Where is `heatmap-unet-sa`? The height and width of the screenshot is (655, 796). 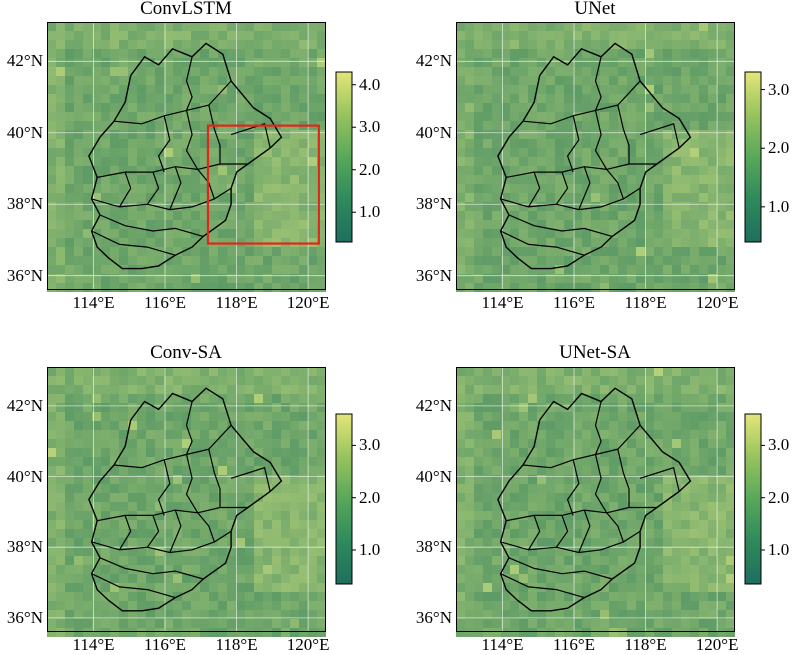 heatmap-unet-sa is located at coordinates (595, 502).